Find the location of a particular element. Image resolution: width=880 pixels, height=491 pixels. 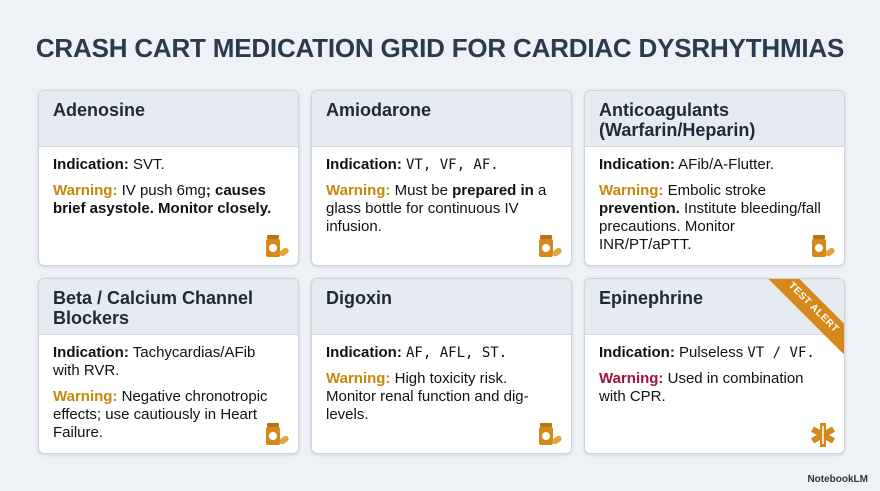

text-segment: VT / VF. is located at coordinates (781, 353).